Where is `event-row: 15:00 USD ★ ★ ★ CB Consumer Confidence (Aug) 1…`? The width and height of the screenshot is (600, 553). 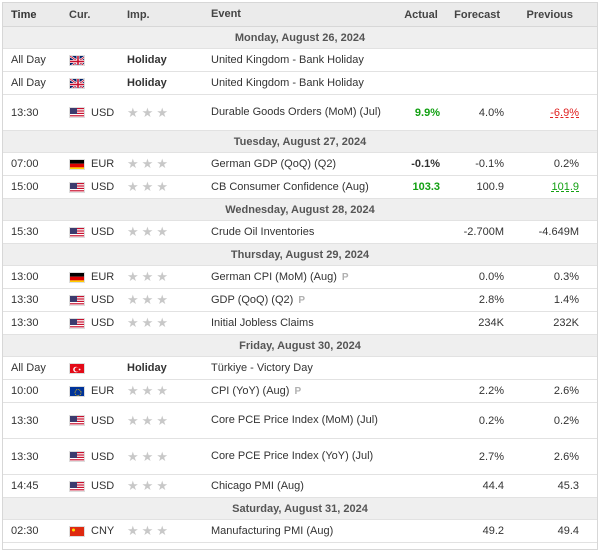
event-row: 15:00 USD ★ ★ ★ CB Consumer Confidence (Aug) 1… is located at coordinates (300, 187).